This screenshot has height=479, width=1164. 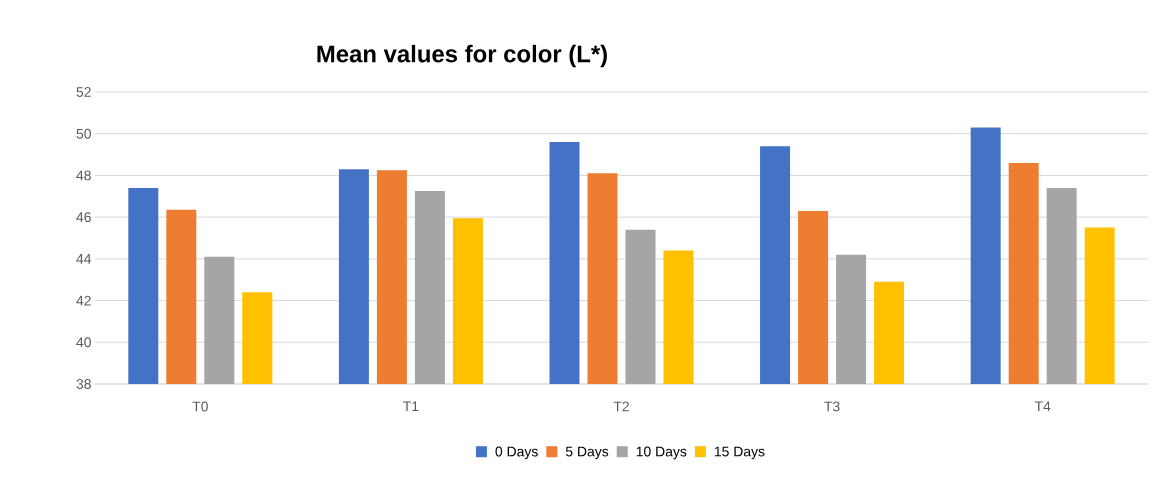 I want to click on chart-title: Mean values for color (L*), so click(x=462, y=56).